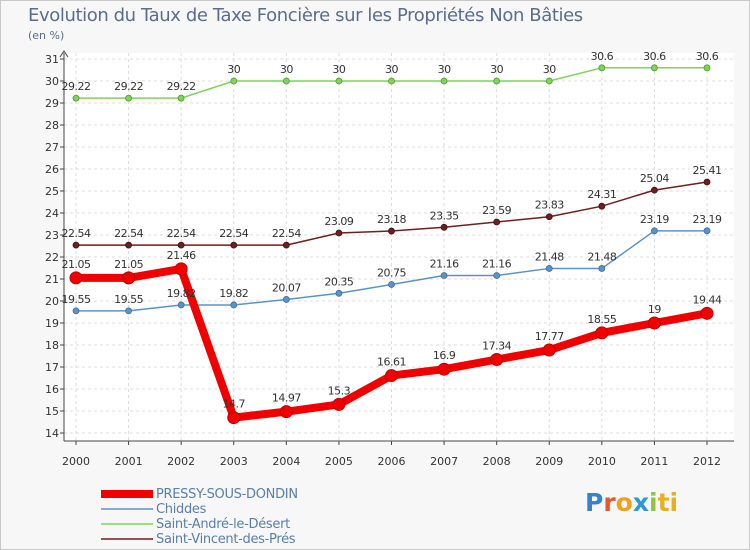 Image resolution: width=750 pixels, height=550 pixels. I want to click on x-tick-label: 2009, so click(549, 461).